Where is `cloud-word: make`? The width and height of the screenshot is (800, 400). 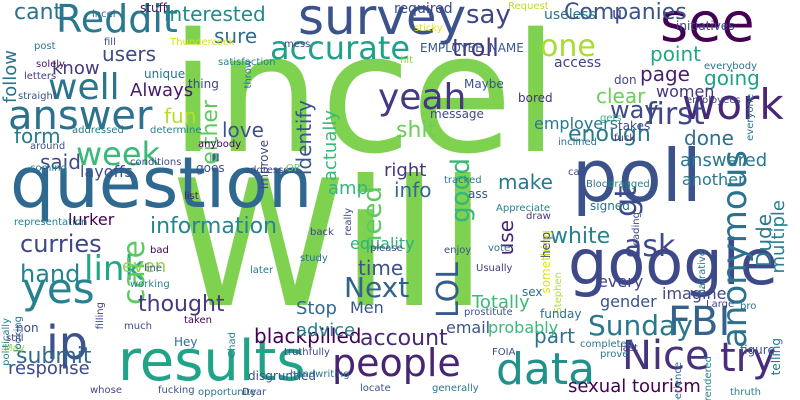
cloud-word: make is located at coordinates (525, 182).